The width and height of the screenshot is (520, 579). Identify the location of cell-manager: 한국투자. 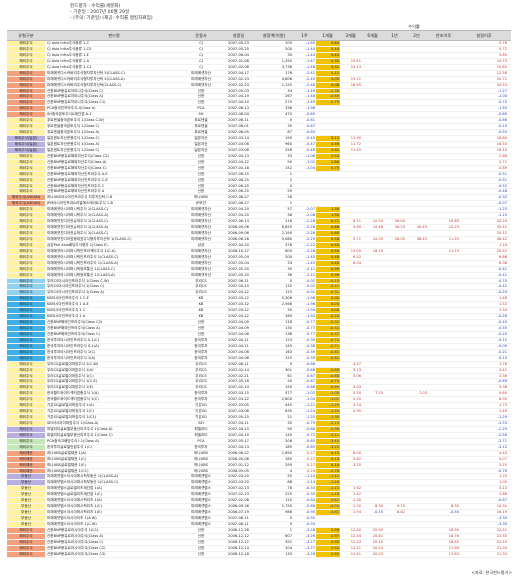
(201, 351).